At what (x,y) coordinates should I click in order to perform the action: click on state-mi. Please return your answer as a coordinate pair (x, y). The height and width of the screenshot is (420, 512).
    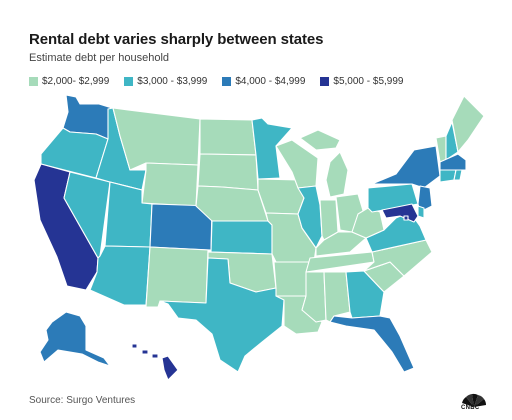
    Looking at the image, I should click on (337, 174).